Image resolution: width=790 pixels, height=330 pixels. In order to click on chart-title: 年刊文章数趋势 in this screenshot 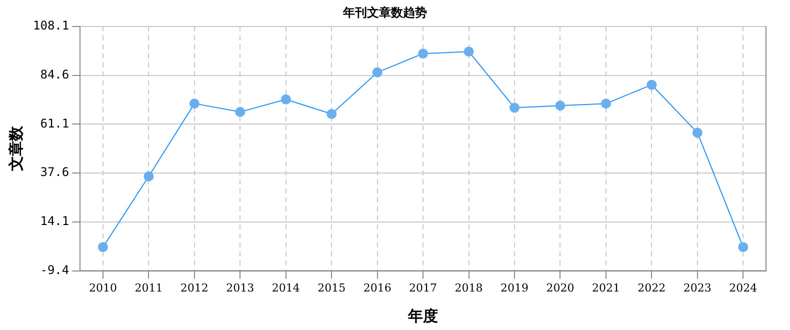, I will do `click(384, 12)`.